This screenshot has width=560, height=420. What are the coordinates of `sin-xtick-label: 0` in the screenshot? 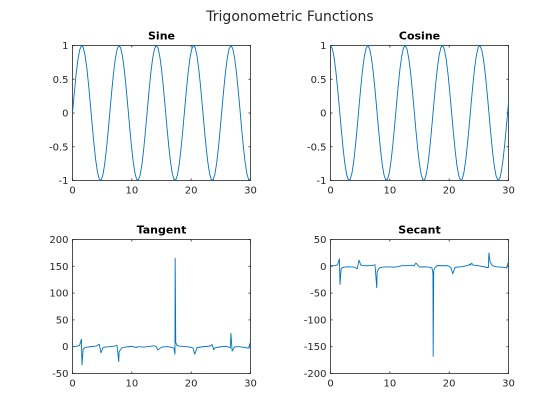 It's located at (72, 191).